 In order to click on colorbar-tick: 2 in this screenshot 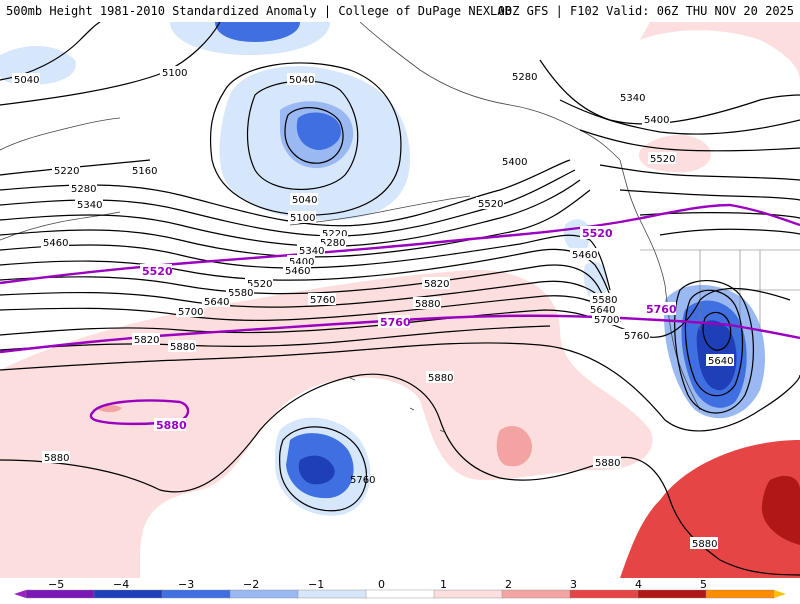, I will do `click(508, 584)`.